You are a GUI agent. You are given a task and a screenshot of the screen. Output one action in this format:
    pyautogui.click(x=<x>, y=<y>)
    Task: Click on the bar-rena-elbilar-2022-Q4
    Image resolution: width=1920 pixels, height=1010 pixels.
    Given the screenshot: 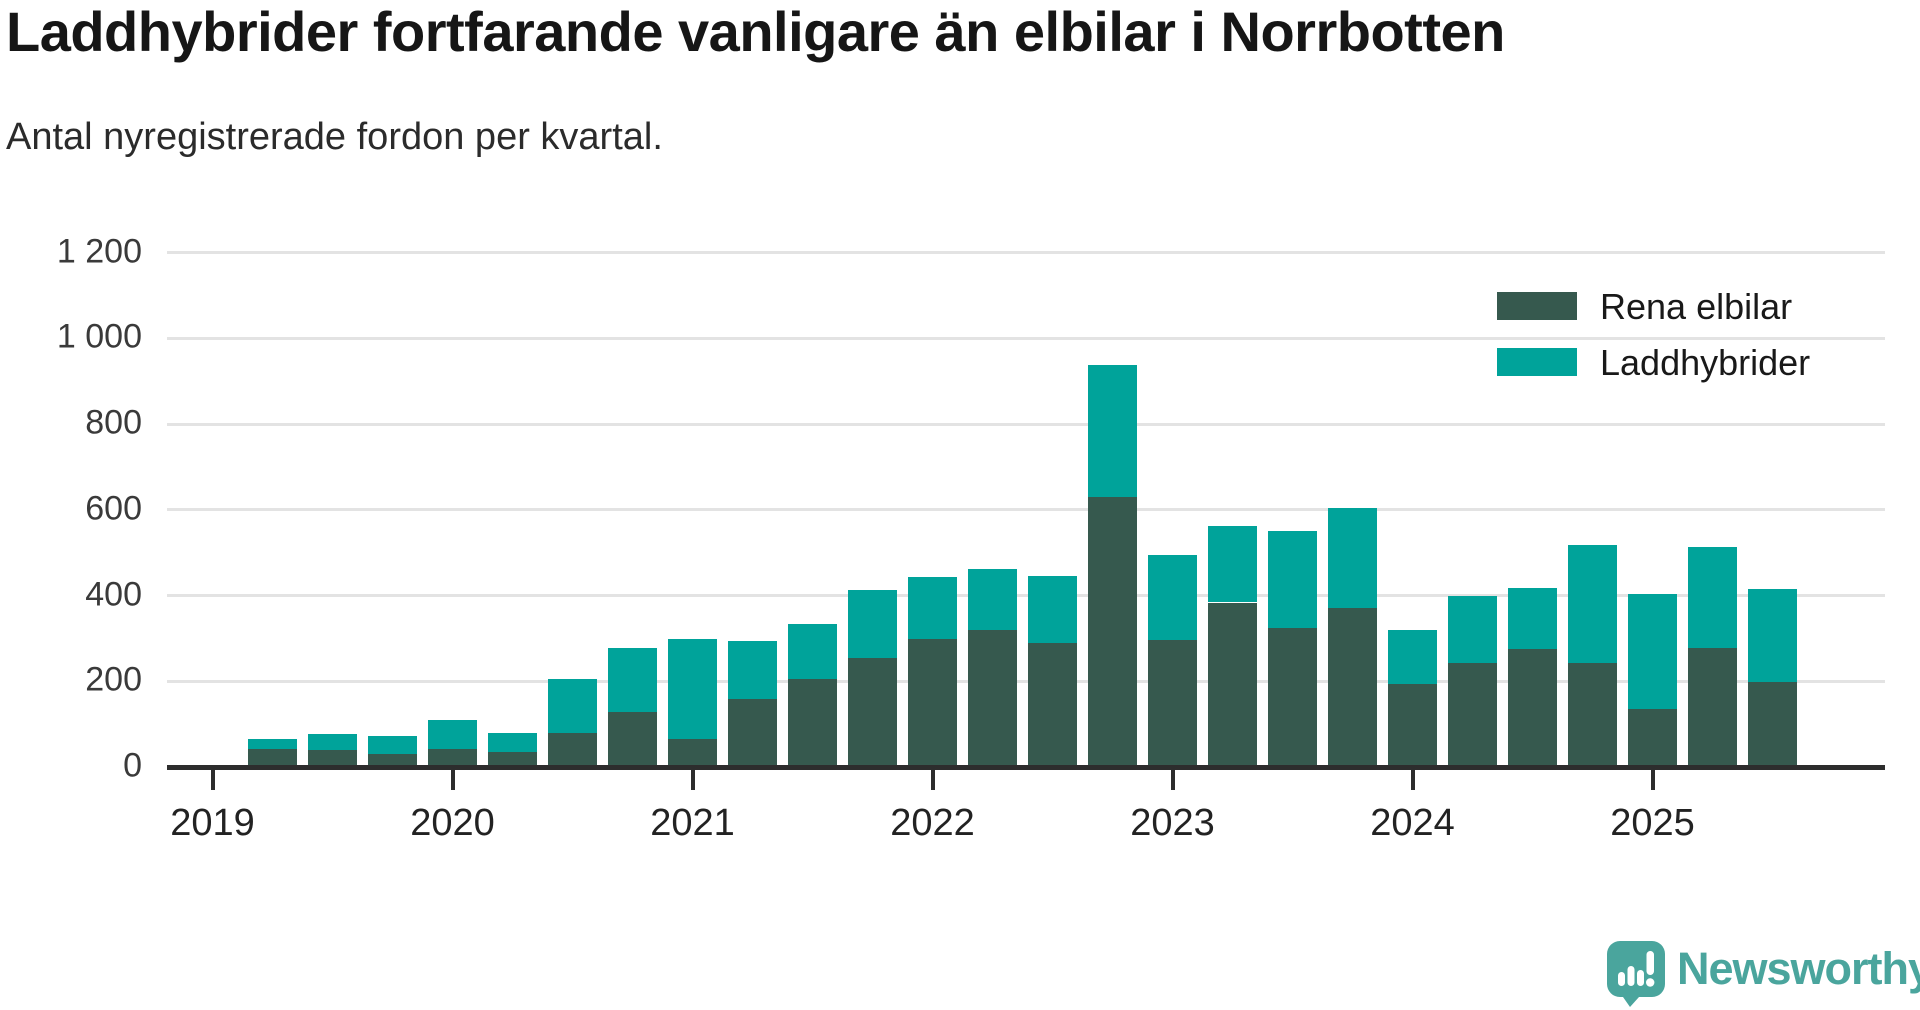 What is the action you would take?
    pyautogui.click(x=1112, y=632)
    